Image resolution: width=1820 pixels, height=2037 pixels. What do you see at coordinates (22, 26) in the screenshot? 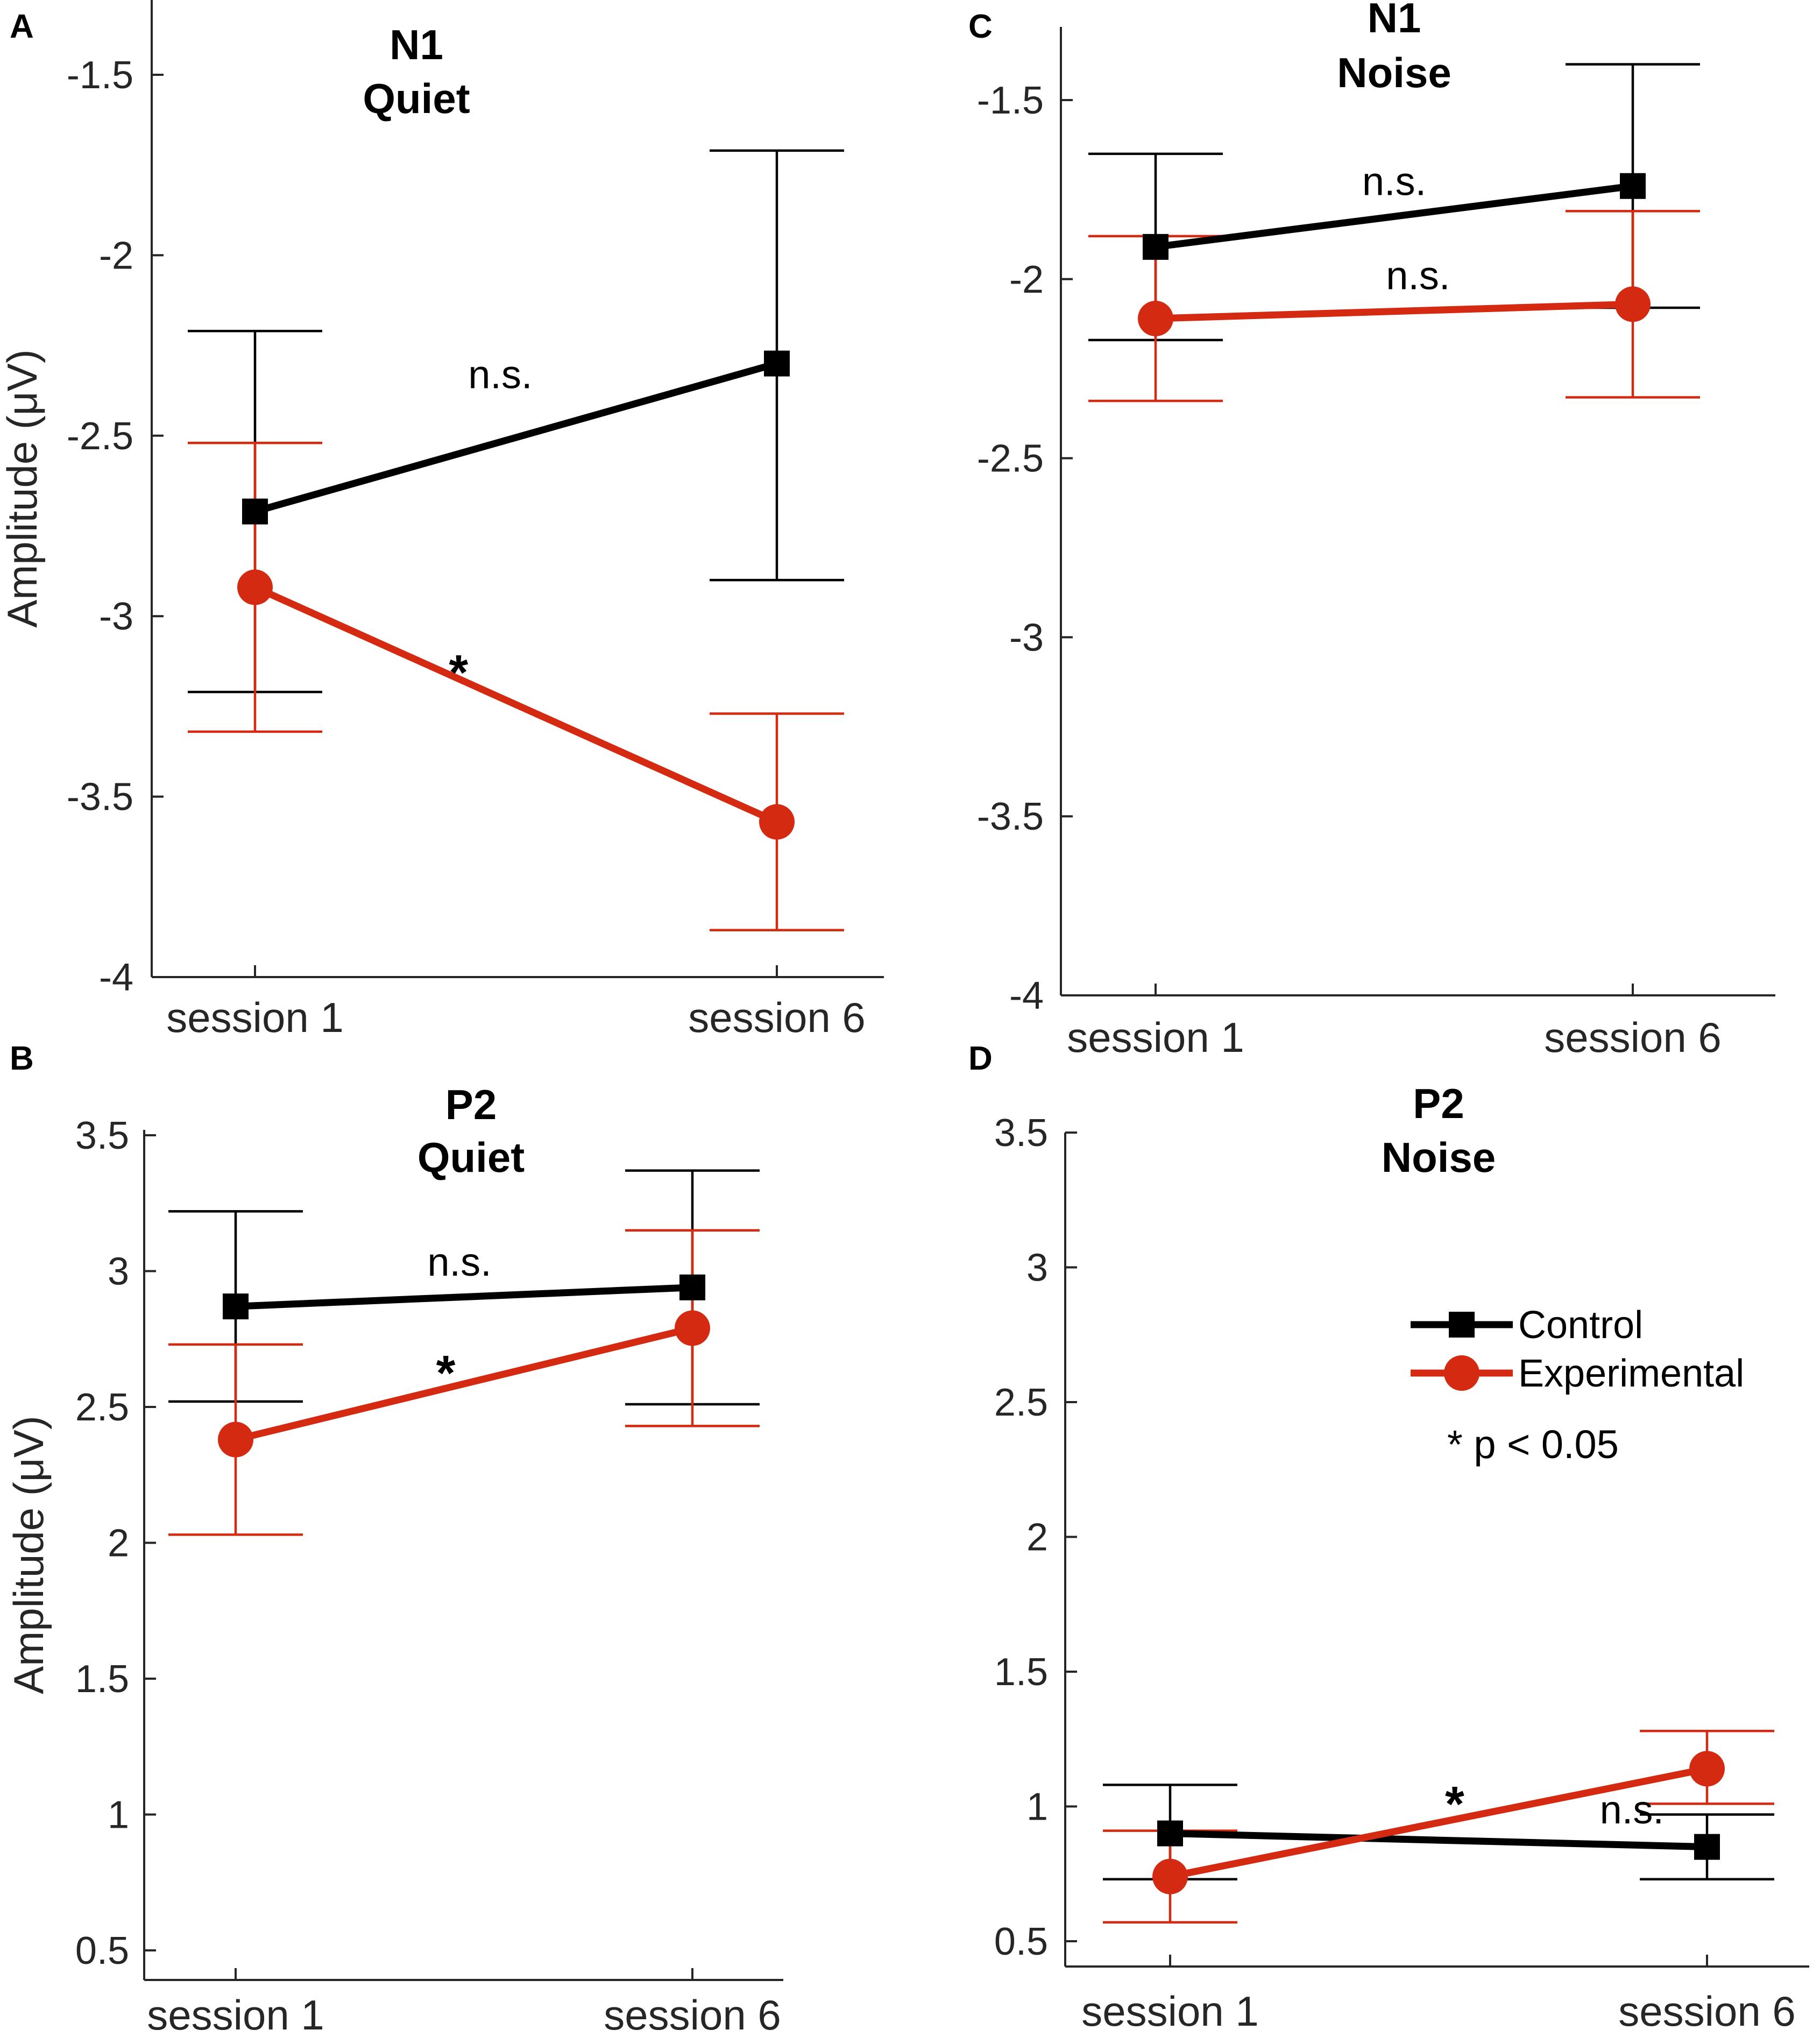
I see `panel-letter: A` at bounding box center [22, 26].